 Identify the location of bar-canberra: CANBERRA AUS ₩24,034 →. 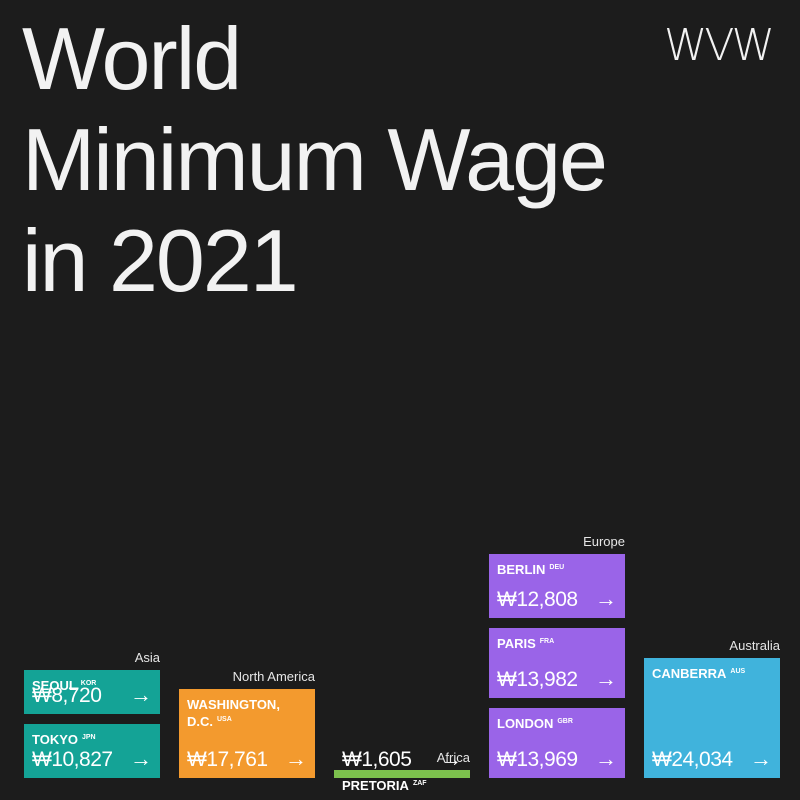
(712, 718).